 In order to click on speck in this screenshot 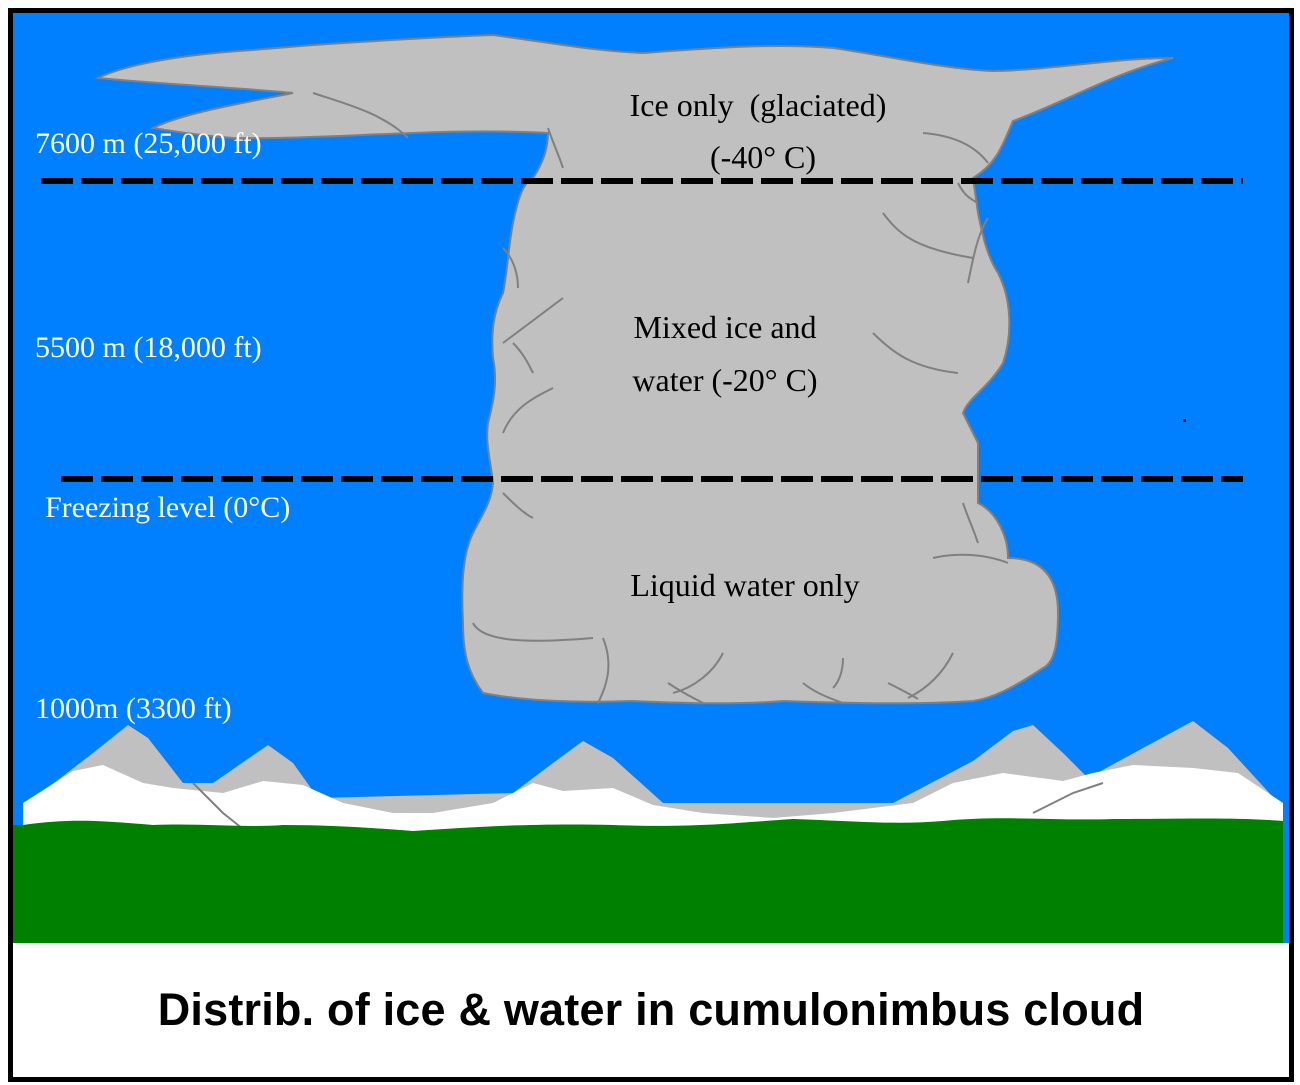, I will do `click(1184, 420)`.